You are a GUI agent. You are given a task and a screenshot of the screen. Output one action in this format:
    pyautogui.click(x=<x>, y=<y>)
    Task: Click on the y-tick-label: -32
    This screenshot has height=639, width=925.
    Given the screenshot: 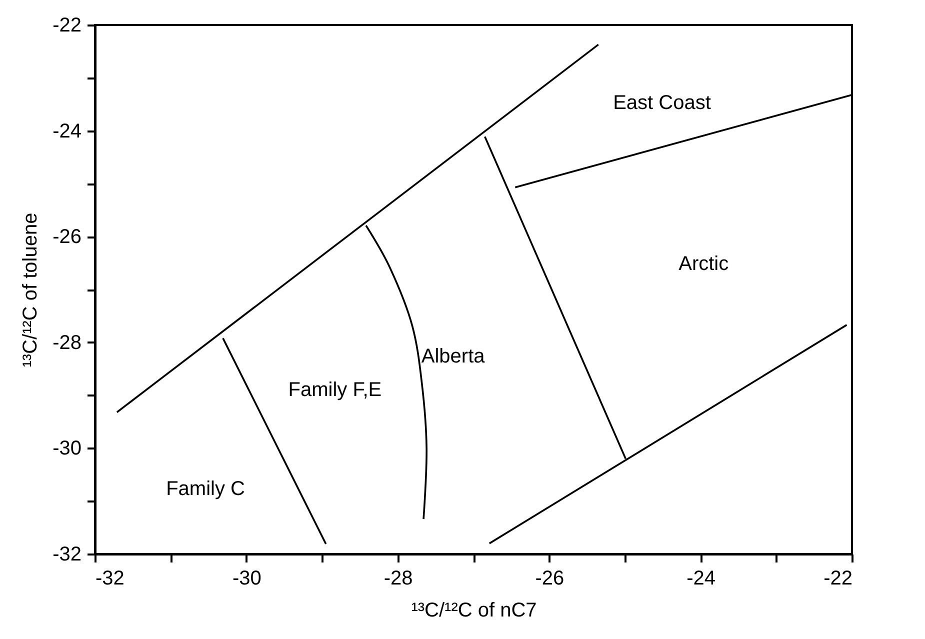 What is the action you would take?
    pyautogui.click(x=67, y=555)
    